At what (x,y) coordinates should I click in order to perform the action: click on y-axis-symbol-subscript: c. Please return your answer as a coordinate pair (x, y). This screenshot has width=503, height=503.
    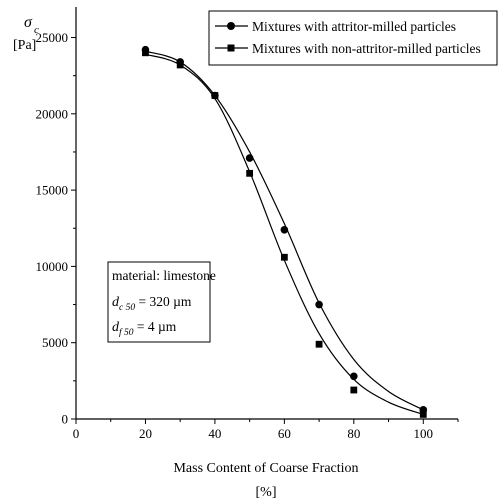
    Looking at the image, I should click on (36, 30).